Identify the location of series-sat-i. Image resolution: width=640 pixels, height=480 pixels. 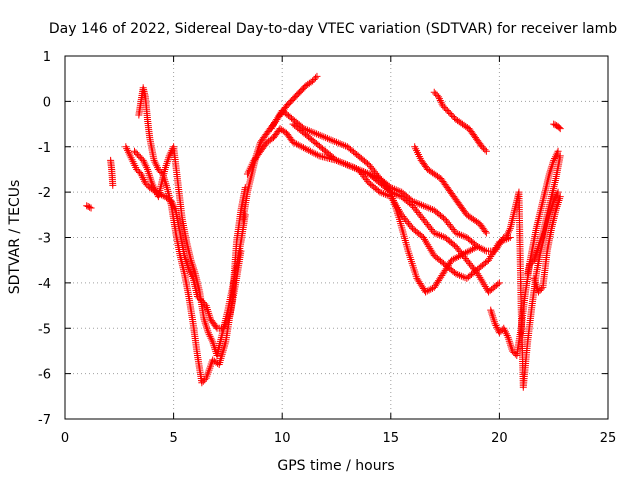
(396, 208).